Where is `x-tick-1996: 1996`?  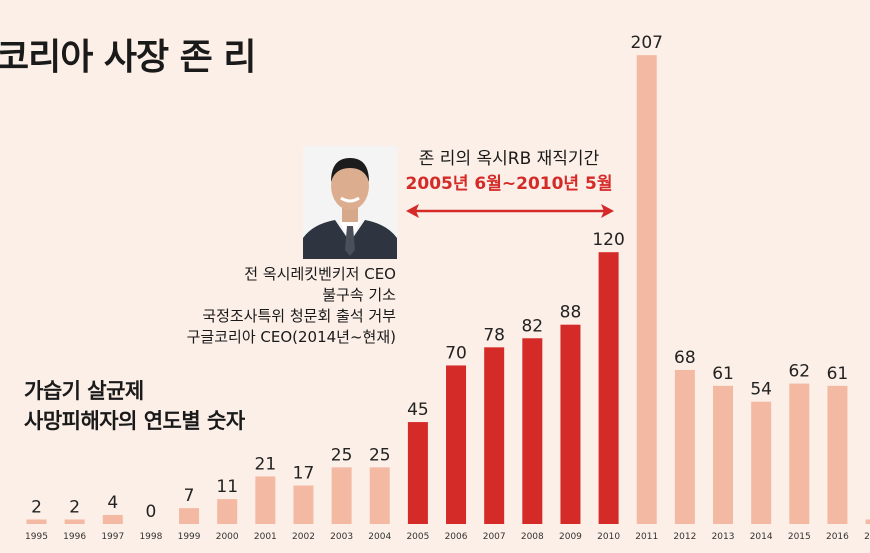
x-tick-1996: 1996 is located at coordinates (74, 537).